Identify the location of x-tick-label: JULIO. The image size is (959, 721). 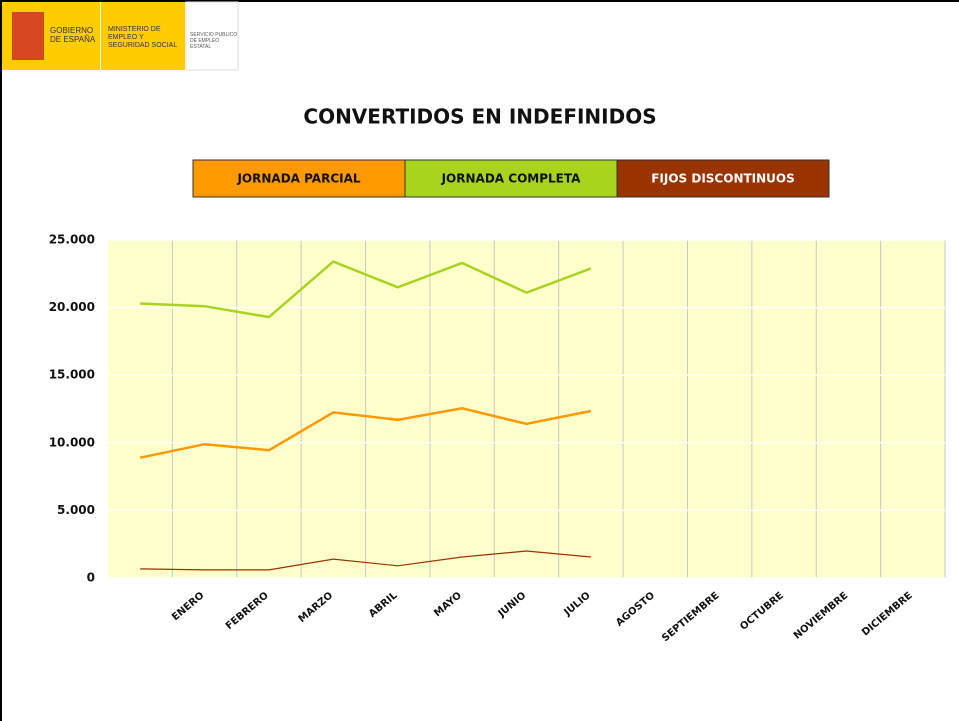
(577, 604).